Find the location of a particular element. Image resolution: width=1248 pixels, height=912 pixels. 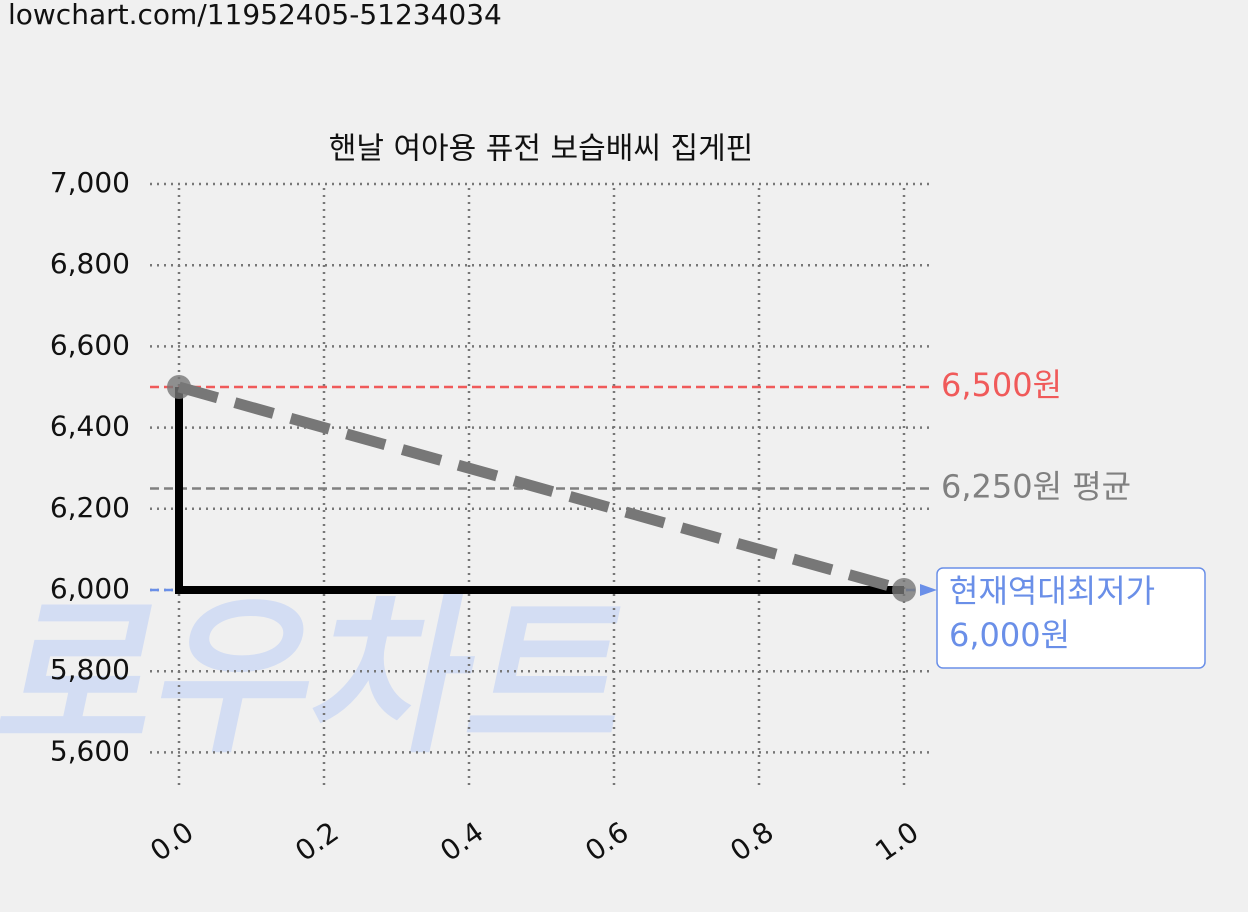

annotation-box is located at coordinates (1071, 618).